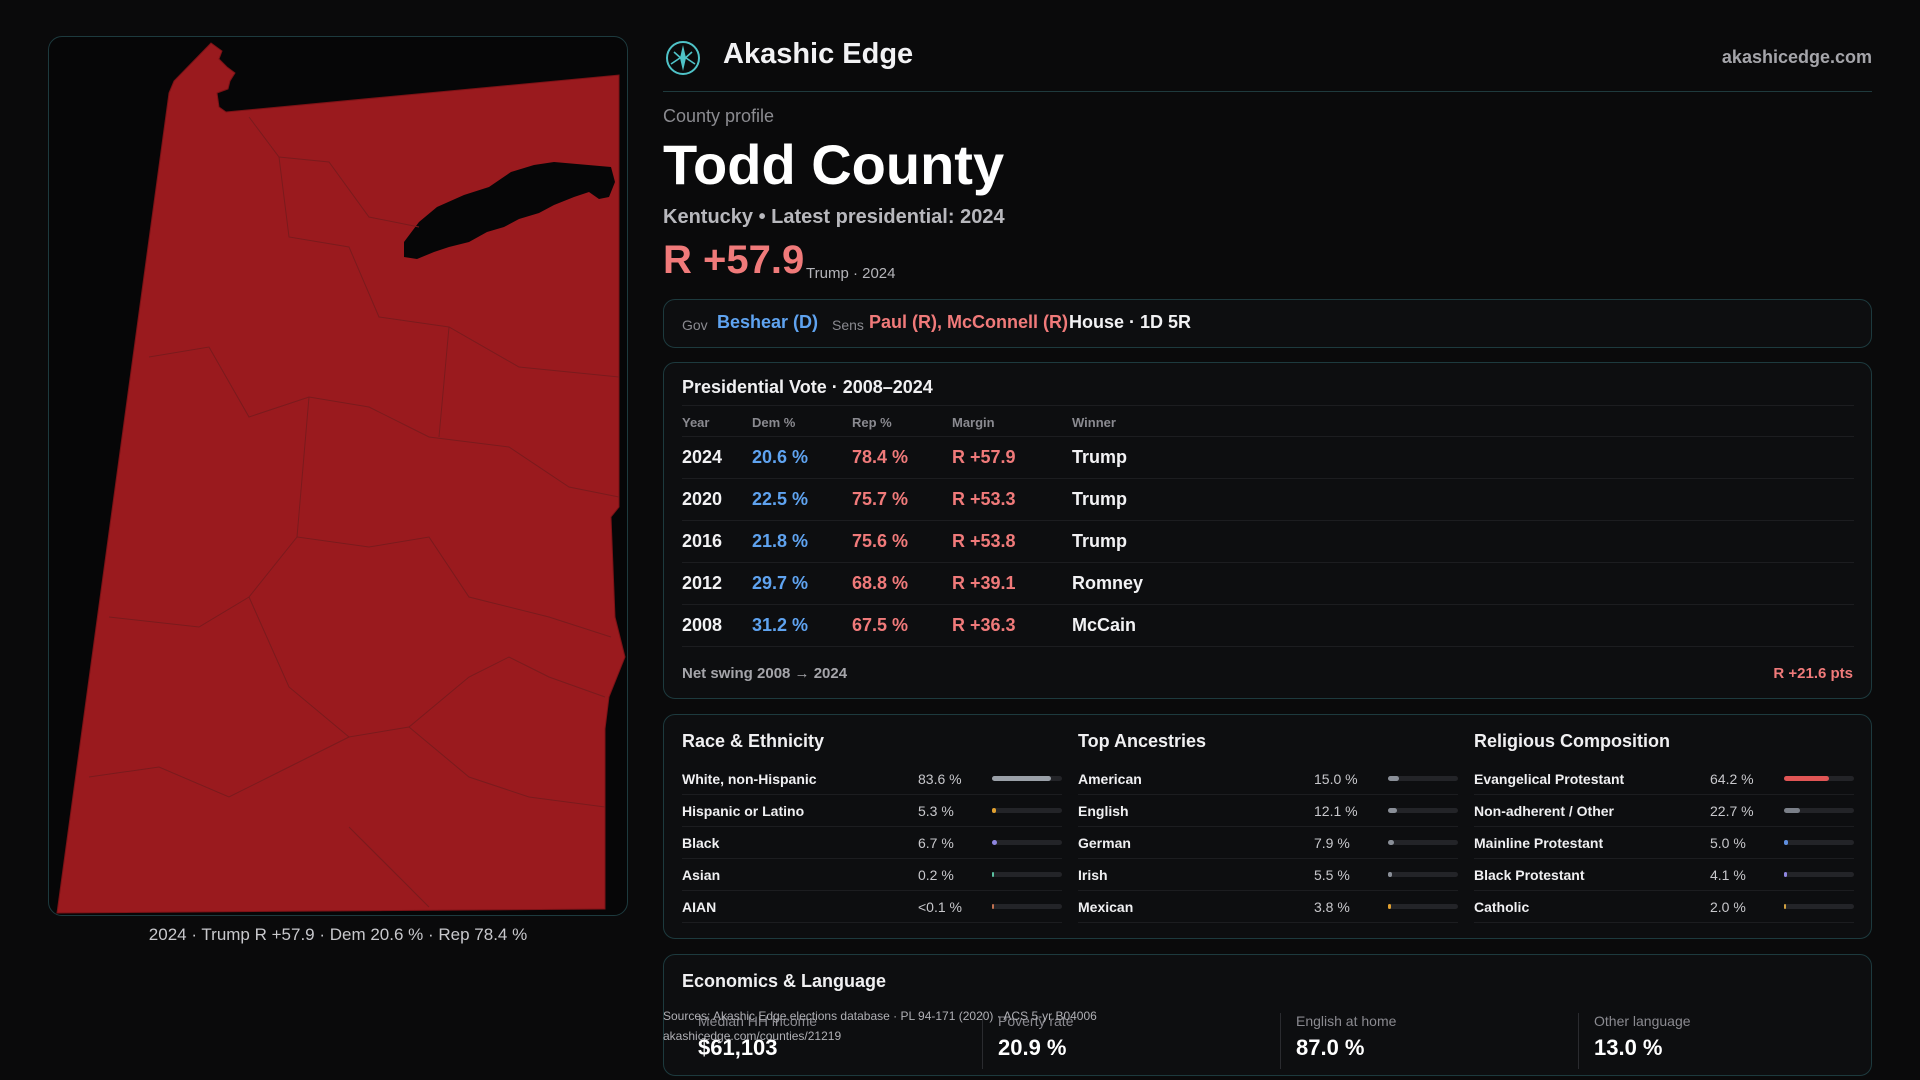 This screenshot has width=1920, height=1080. I want to click on header-rep: Rep %, so click(872, 422).